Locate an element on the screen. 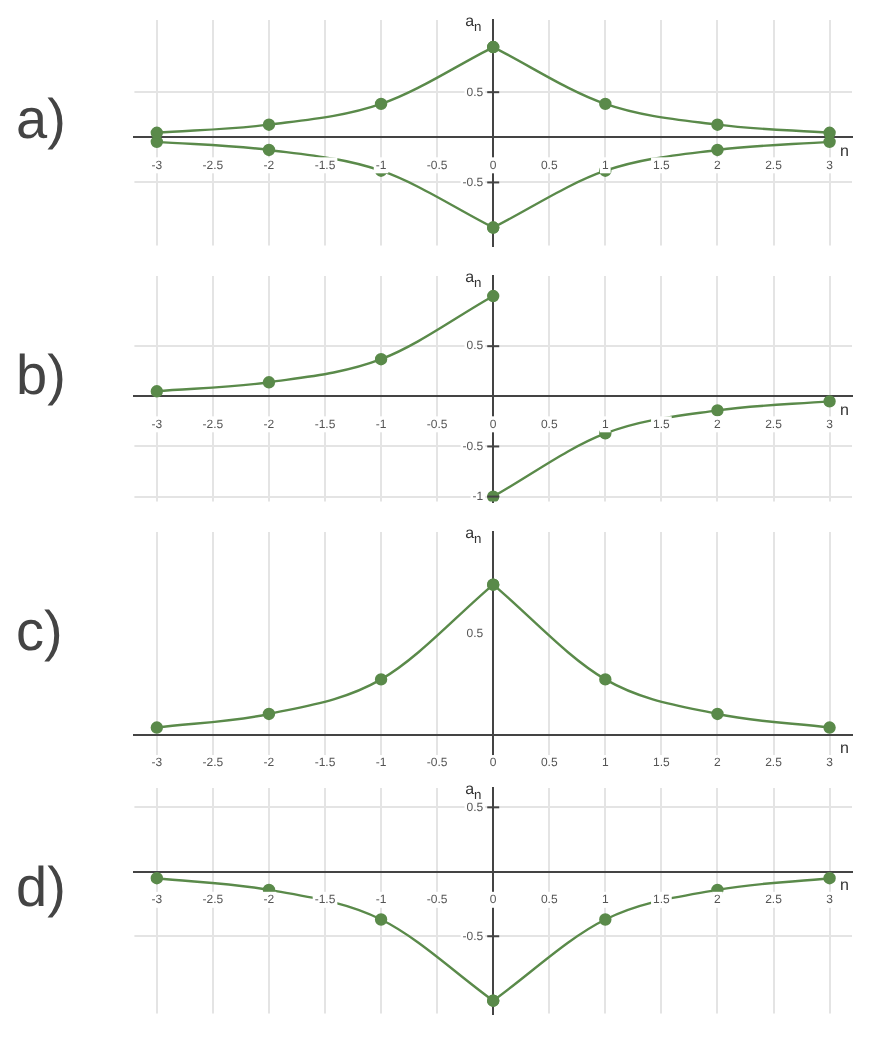 The height and width of the screenshot is (1040, 878). text: b) is located at coordinates (41, 376).